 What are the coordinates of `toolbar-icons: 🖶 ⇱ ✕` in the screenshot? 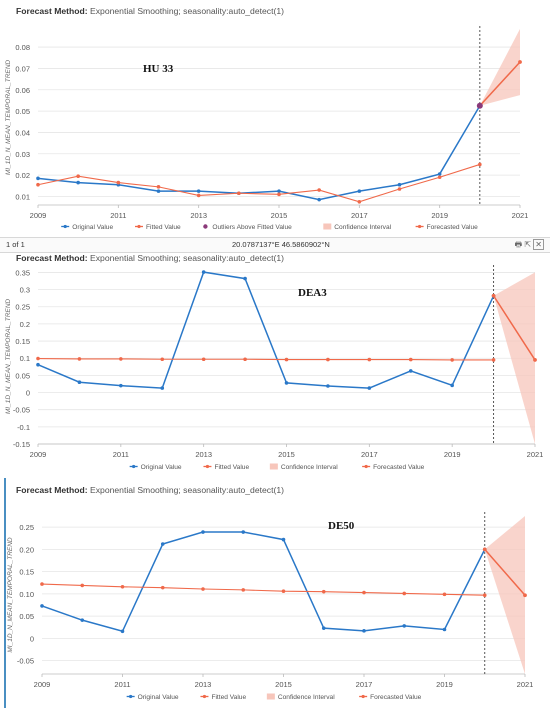 It's located at (529, 246).